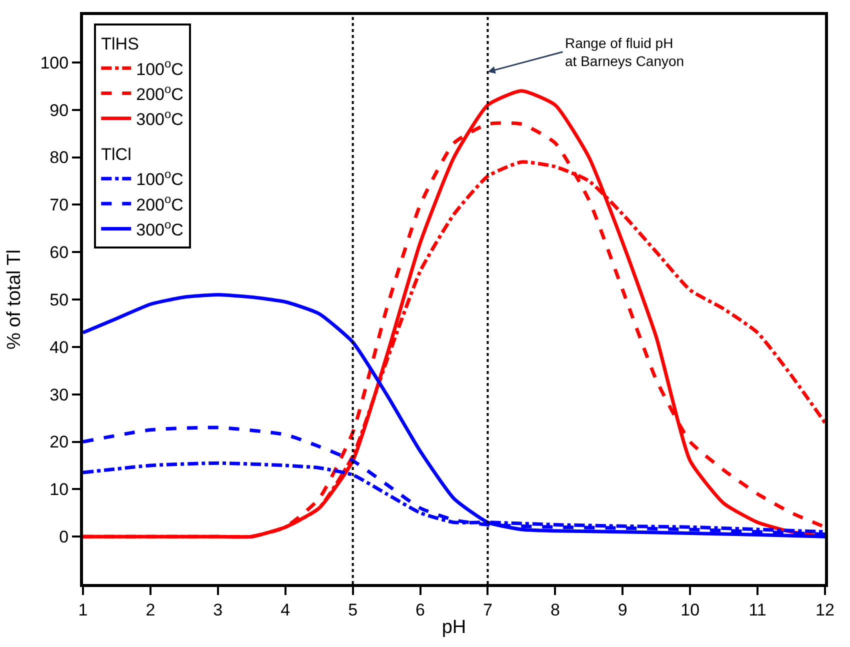 This screenshot has width=850, height=647. What do you see at coordinates (120, 44) in the screenshot?
I see `annotation: TlHS` at bounding box center [120, 44].